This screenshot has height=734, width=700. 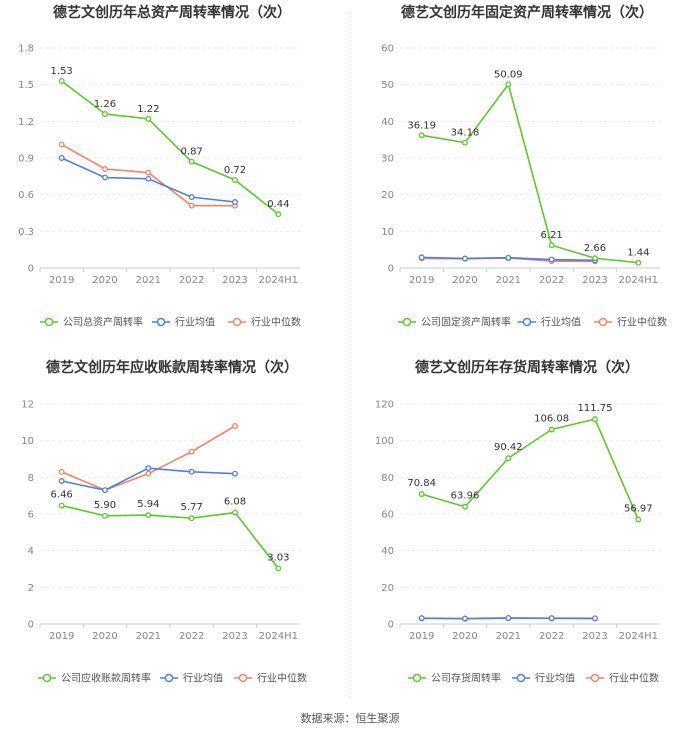 What do you see at coordinates (594, 280) in the screenshot?
I see `x-tick-label: 2023` at bounding box center [594, 280].